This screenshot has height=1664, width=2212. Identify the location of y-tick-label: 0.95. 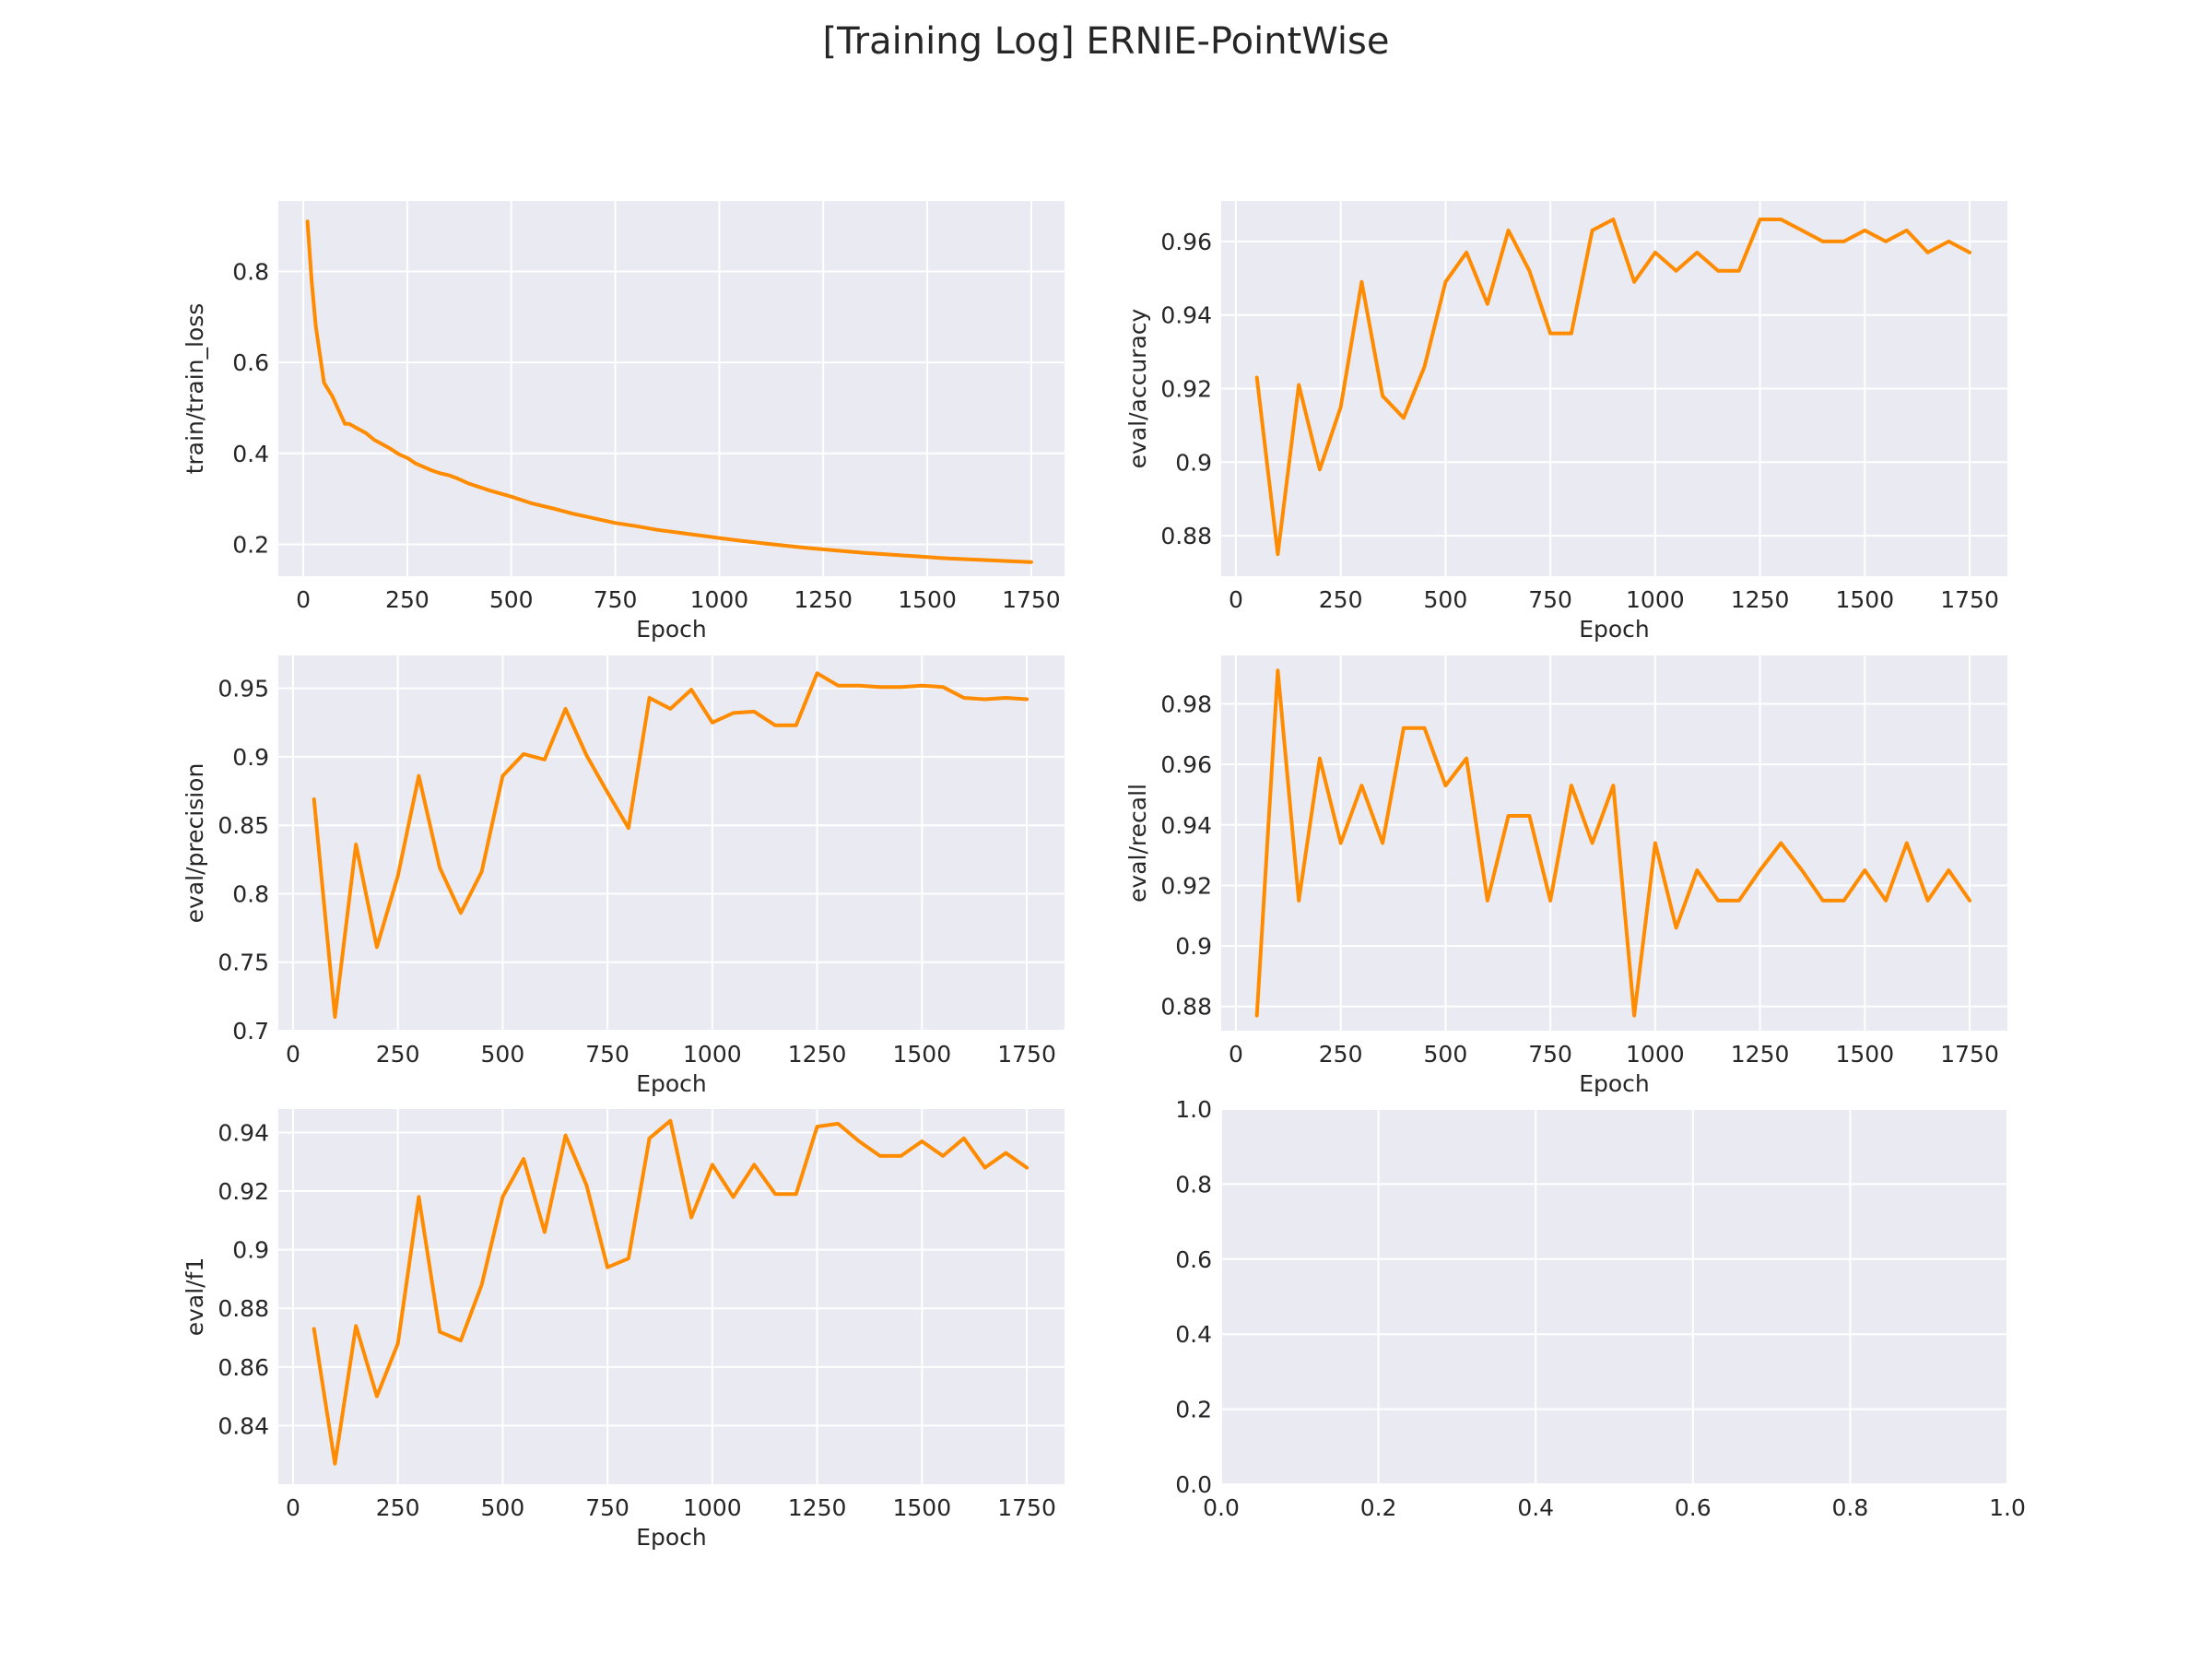
(243, 689).